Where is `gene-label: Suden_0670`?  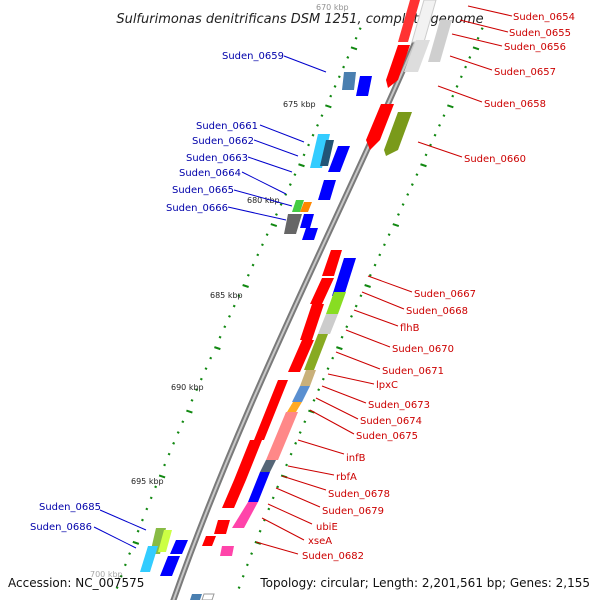
gene-label: Suden_0670 is located at coordinates (423, 349).